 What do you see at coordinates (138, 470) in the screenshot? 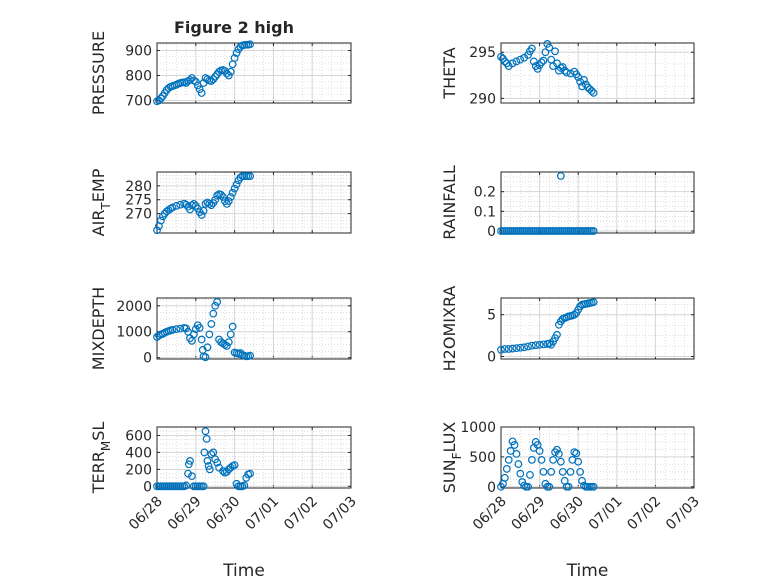
I see `y-tick-label: 200` at bounding box center [138, 470].